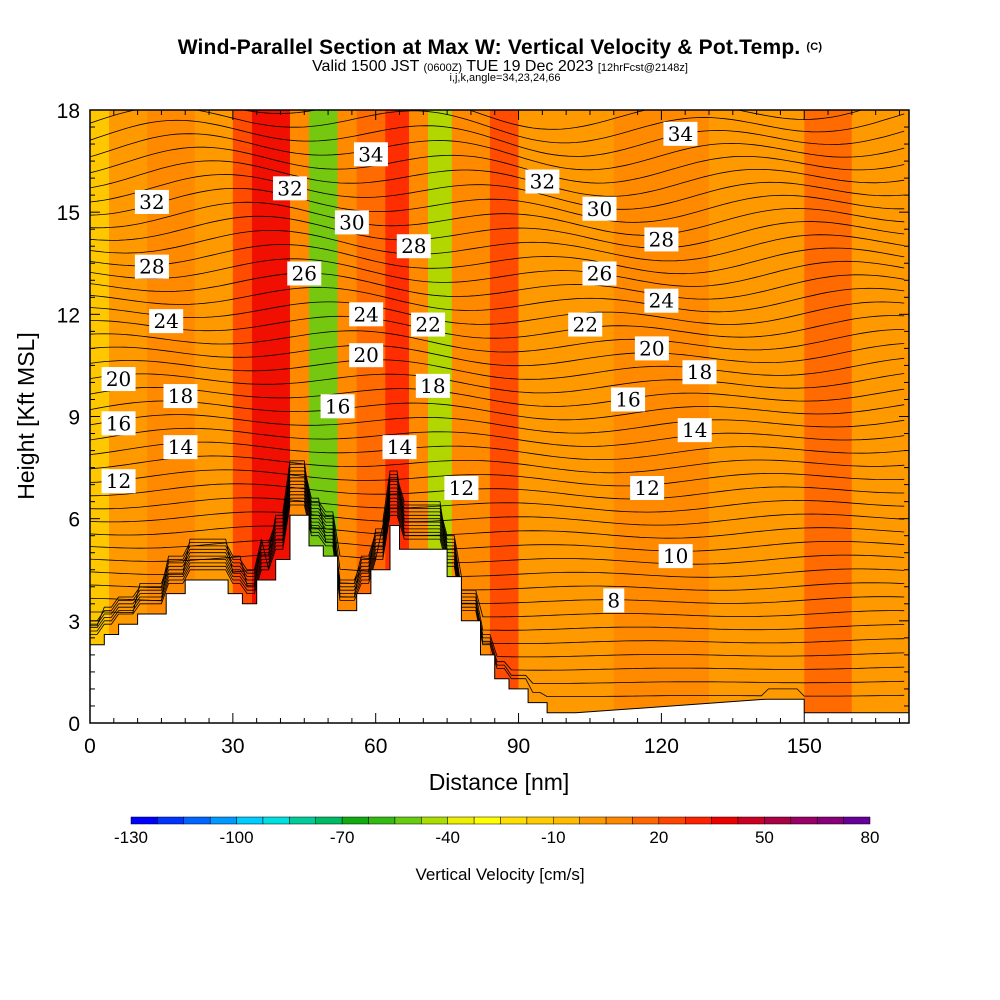 This screenshot has width=1000, height=1000. Describe the element at coordinates (375, 746) in the screenshot. I see `x-tick-label: 60` at that location.